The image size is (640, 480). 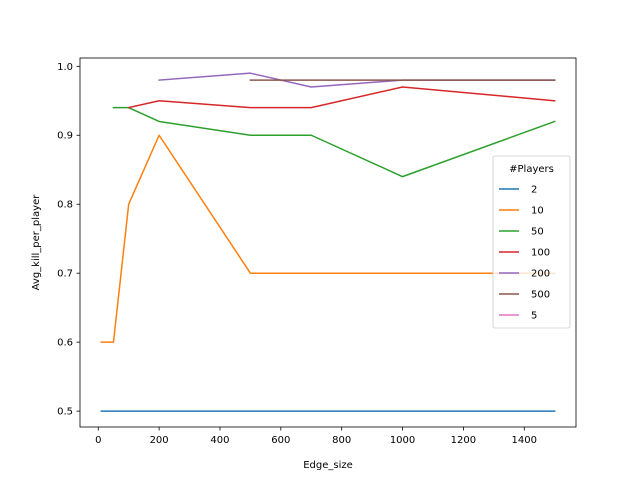 I want to click on x-tick-label: 1200, so click(x=463, y=440).